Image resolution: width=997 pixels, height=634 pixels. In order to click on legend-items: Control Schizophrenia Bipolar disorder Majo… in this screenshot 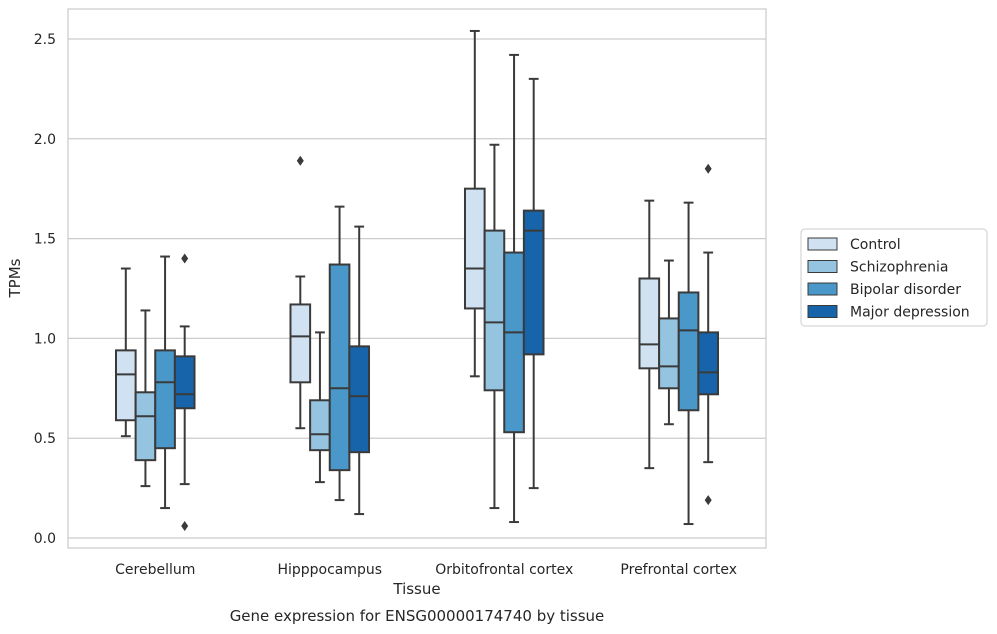, I will do `click(888, 279)`.